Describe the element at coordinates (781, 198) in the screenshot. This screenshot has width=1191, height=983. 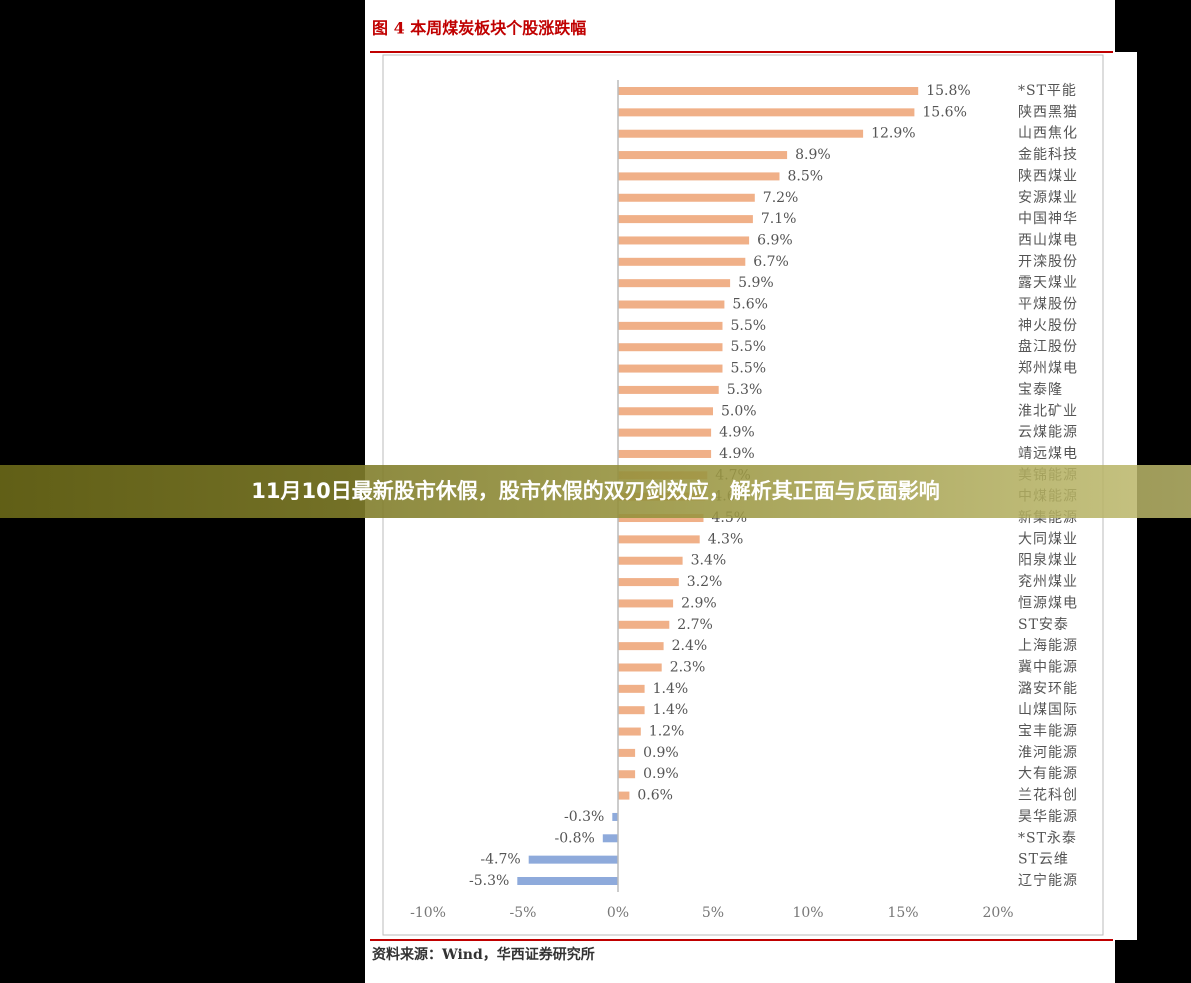
I see `value-label: 7.2%` at that location.